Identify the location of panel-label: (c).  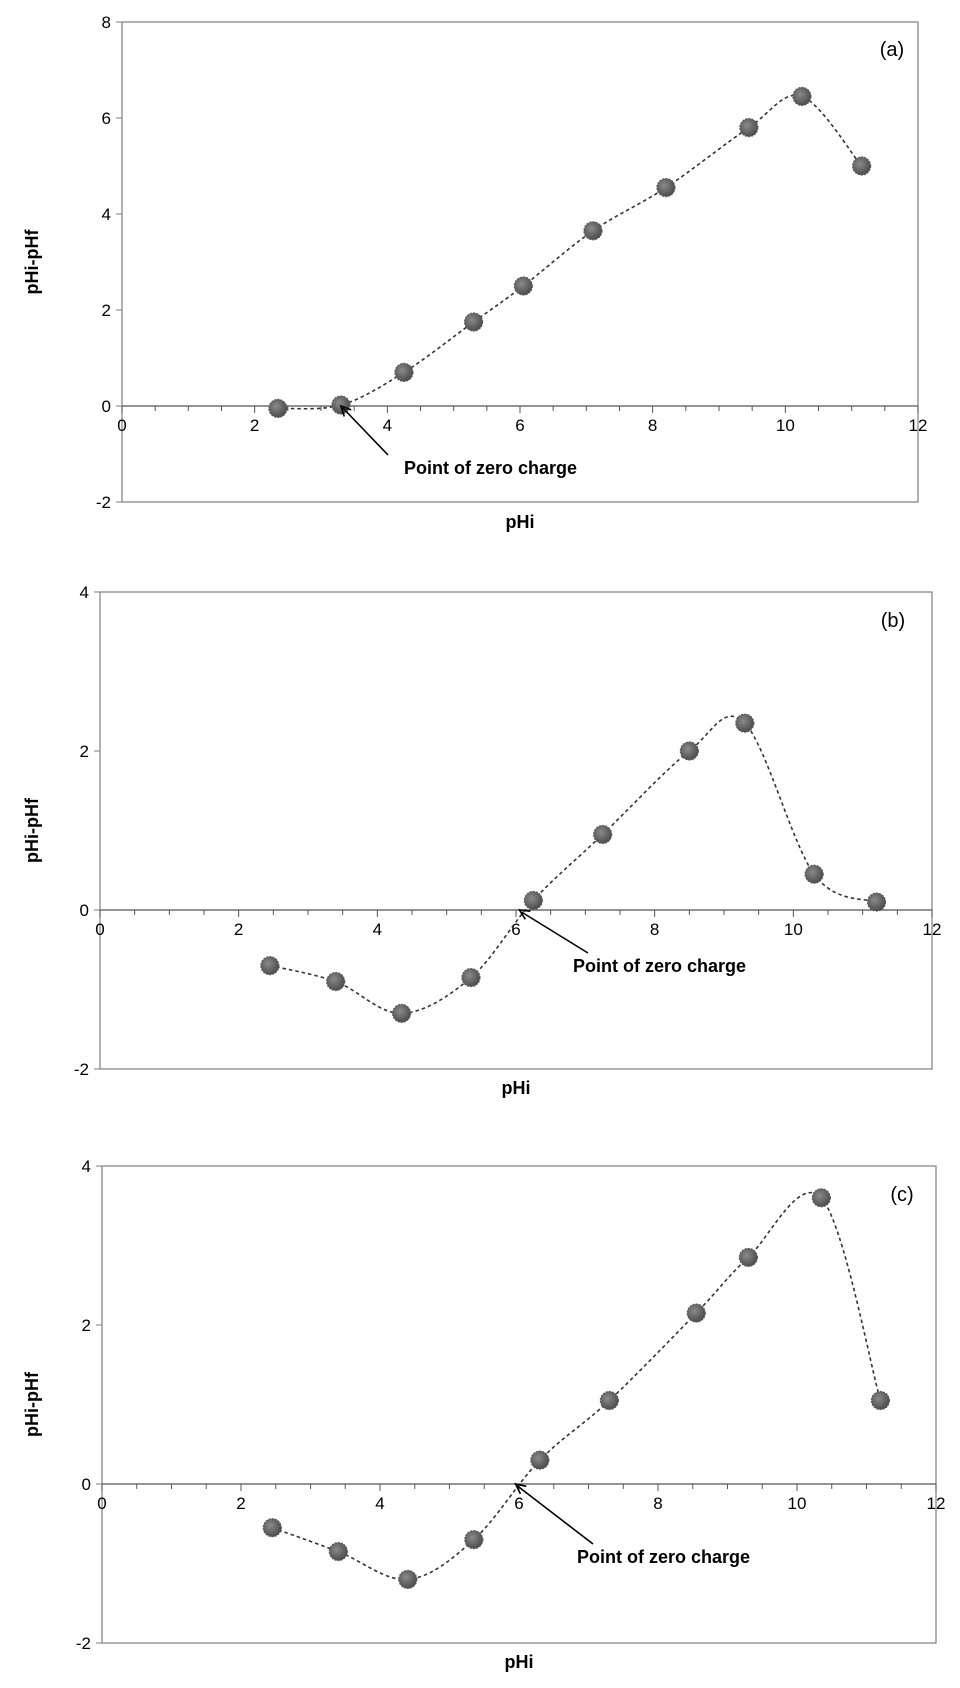
(901, 1195).